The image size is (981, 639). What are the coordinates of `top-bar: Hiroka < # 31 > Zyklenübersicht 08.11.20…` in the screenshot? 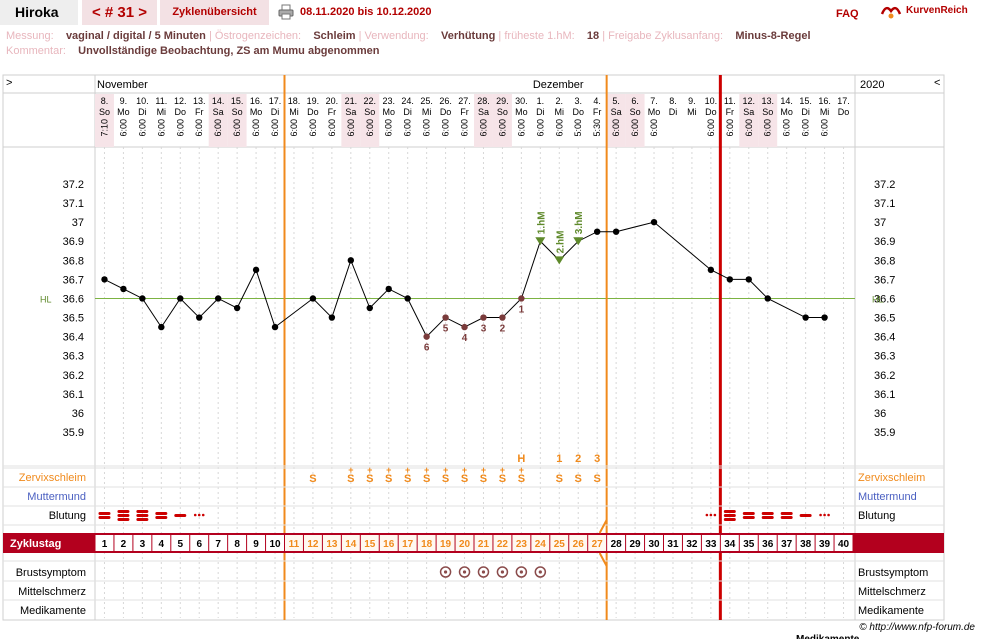 It's located at (490, 13).